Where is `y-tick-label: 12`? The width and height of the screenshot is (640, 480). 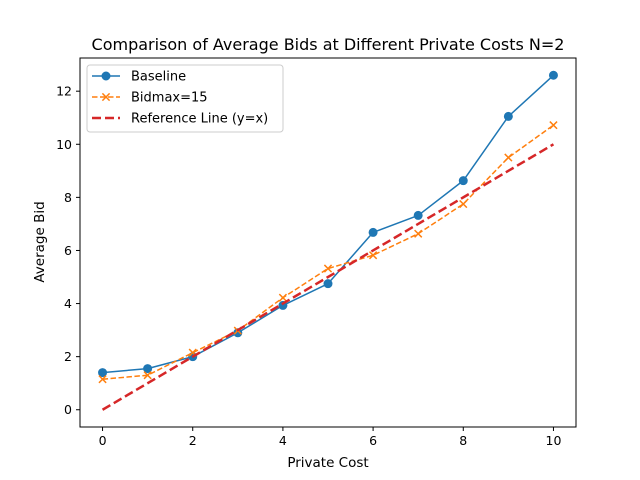 y-tick-label: 12 is located at coordinates (64, 91).